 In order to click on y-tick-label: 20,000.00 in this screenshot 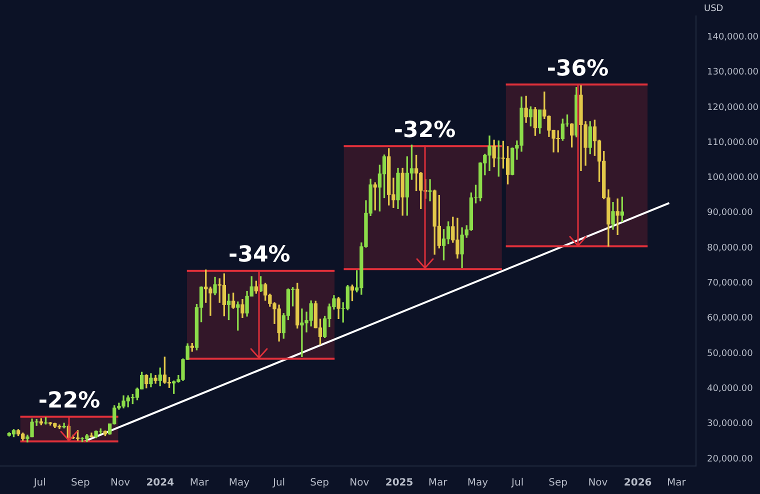, I will do `click(730, 459)`.